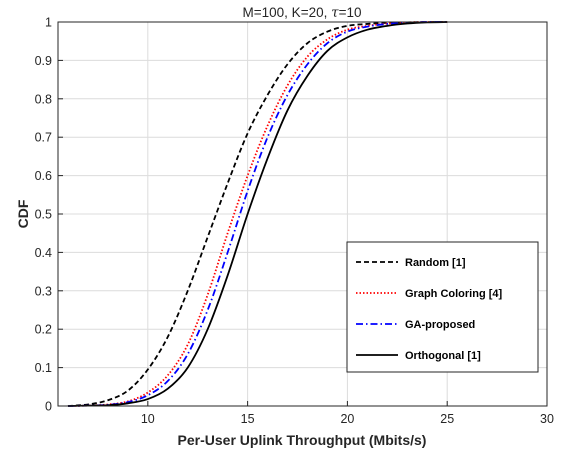  Describe the element at coordinates (43, 330) in the screenshot. I see `y-tick-label: 0.2` at that location.